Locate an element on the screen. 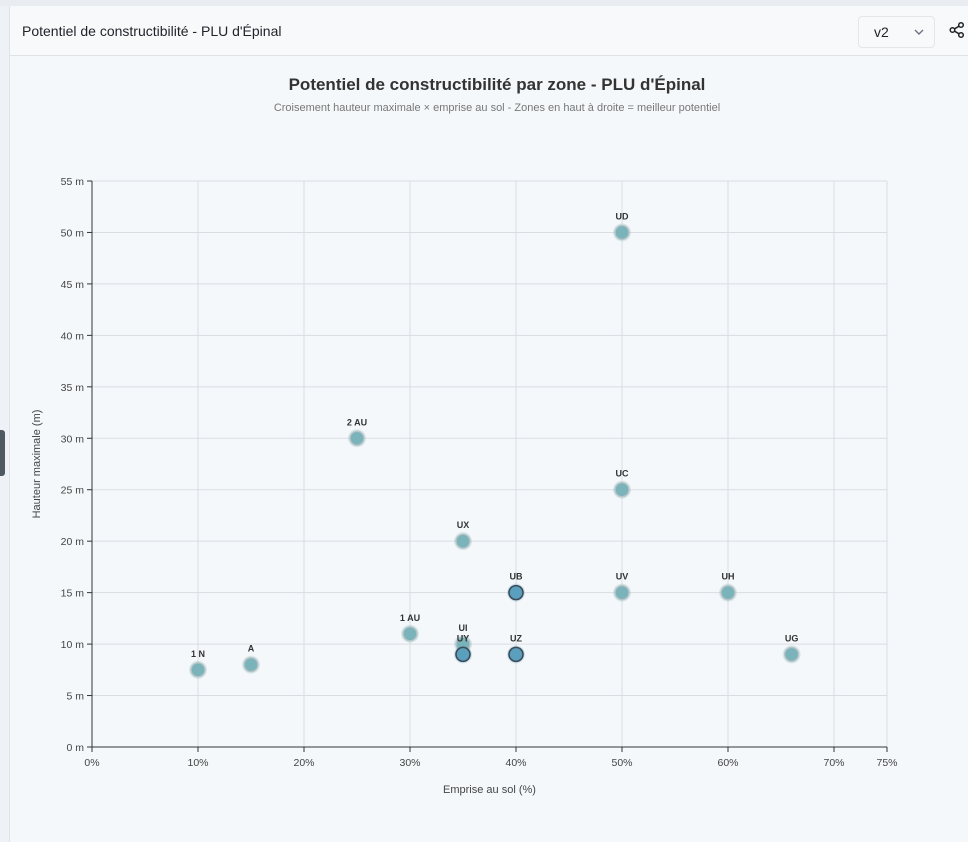 This screenshot has height=842, width=968. x-tick-label: 50% is located at coordinates (621, 763).